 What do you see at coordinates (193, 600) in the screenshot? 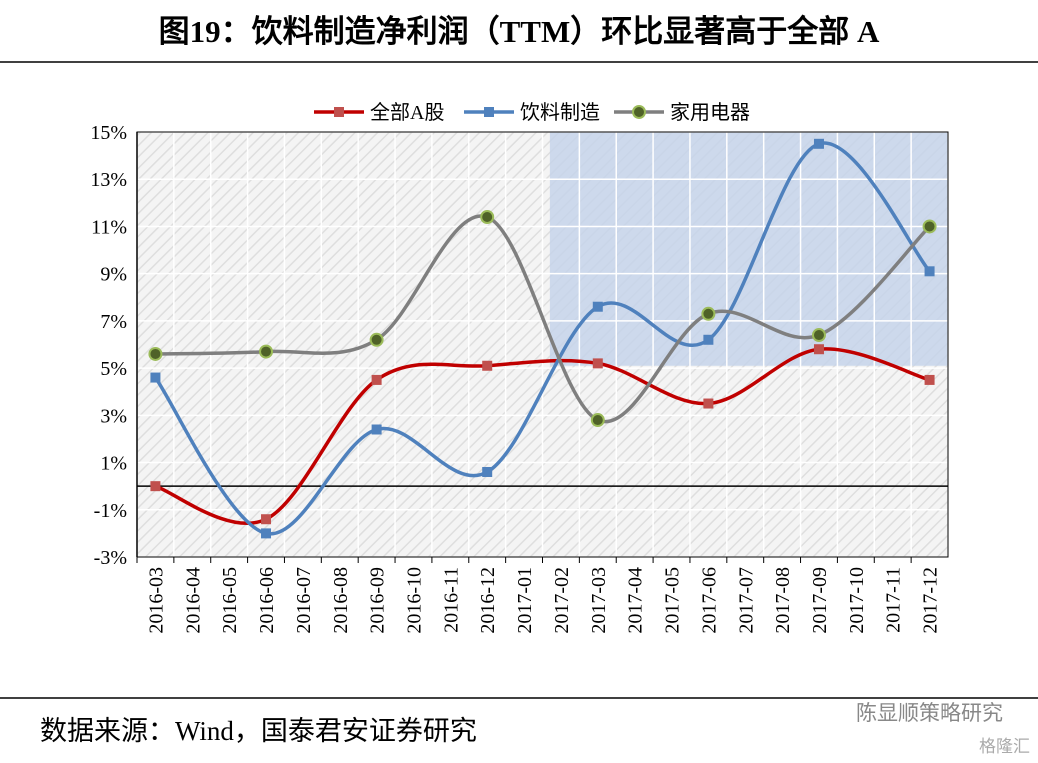
I see `x-tick-label: 2016-04` at bounding box center [193, 600].